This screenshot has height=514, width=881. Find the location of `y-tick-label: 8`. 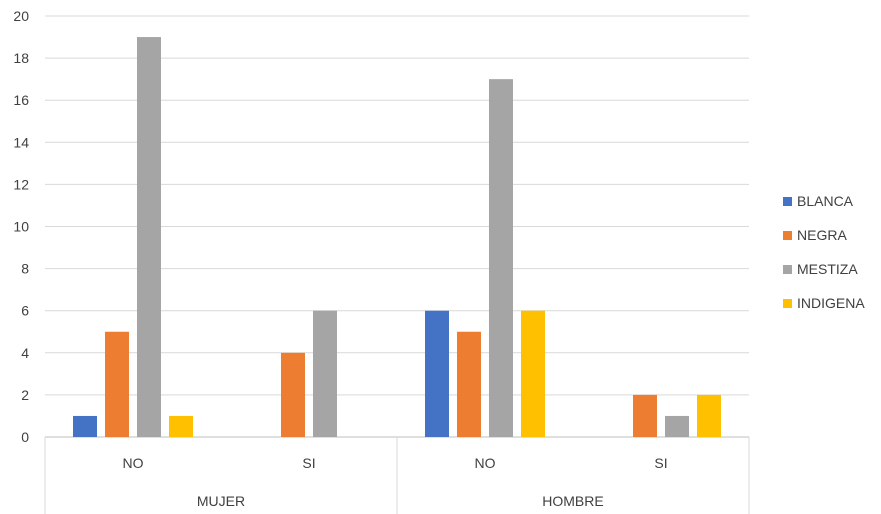

y-tick-label: 8 is located at coordinates (25, 269).